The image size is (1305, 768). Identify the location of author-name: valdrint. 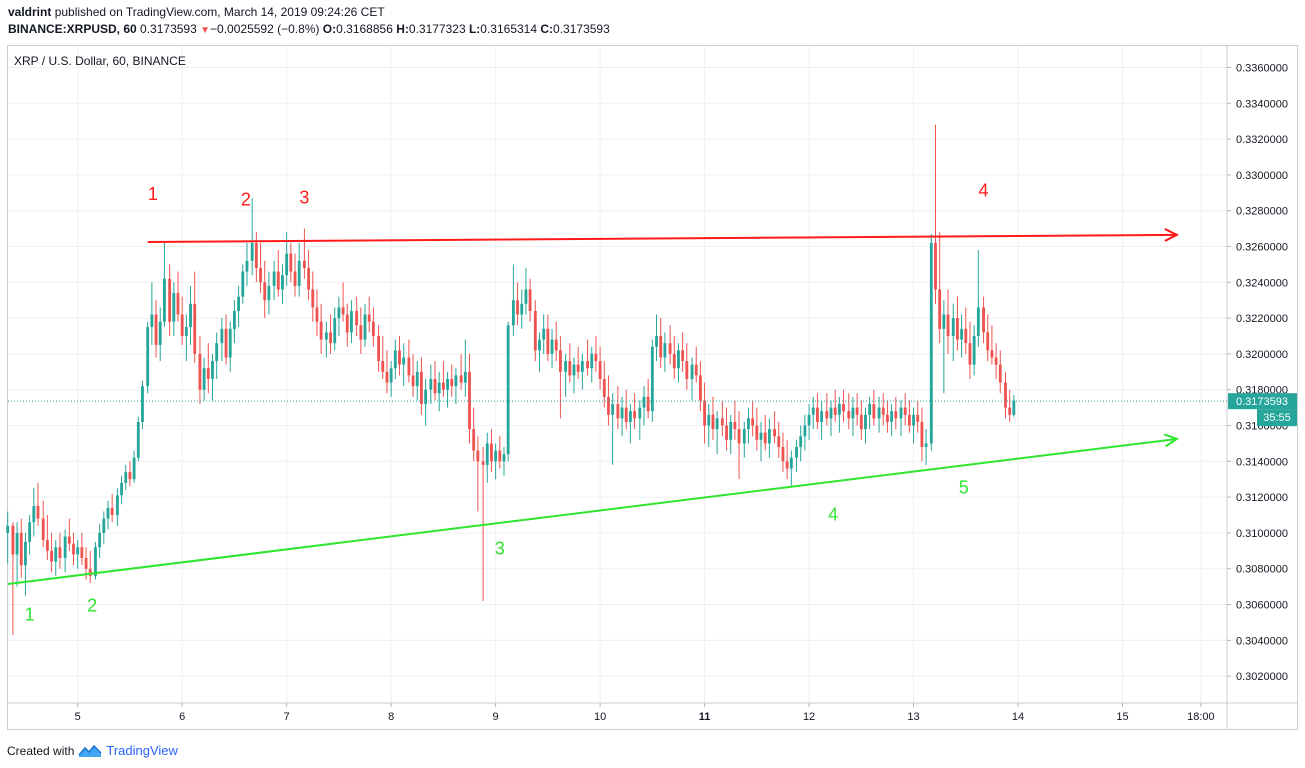
(30, 12).